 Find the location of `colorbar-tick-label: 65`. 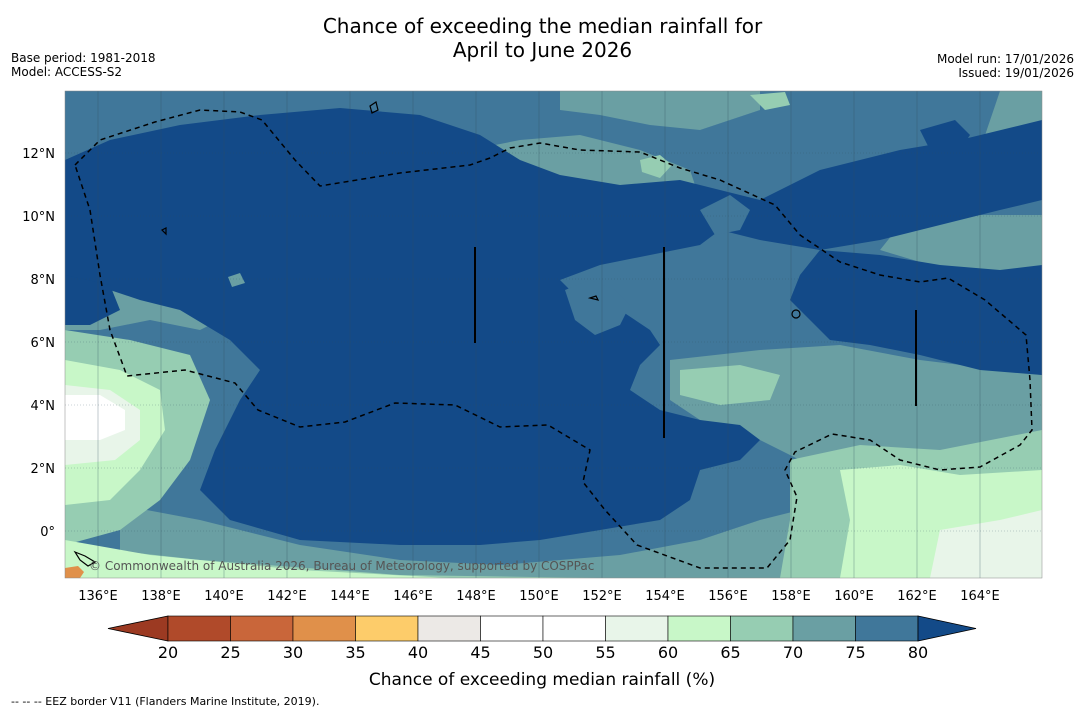

colorbar-tick-label: 65 is located at coordinates (730, 652).